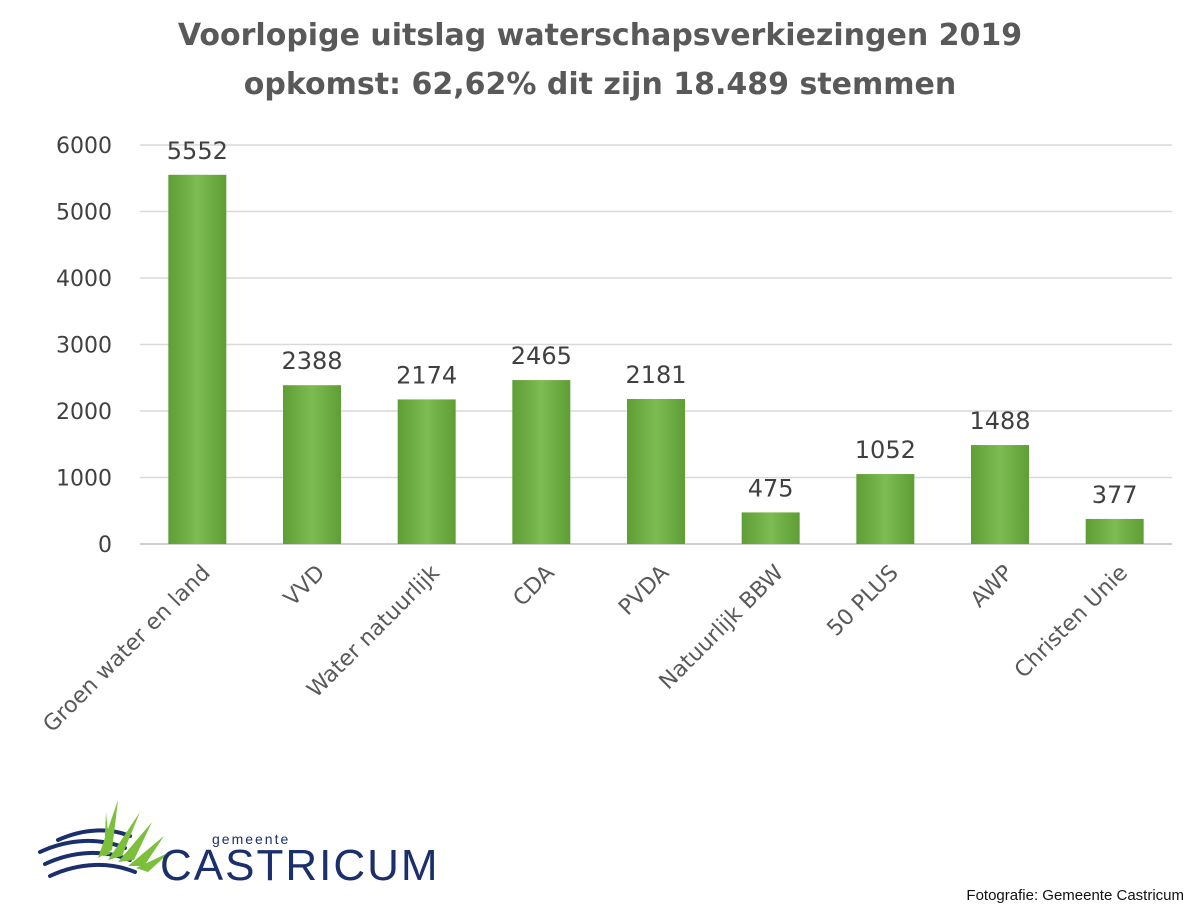  What do you see at coordinates (863, 601) in the screenshot?
I see `x-tick-label: 50 PLUS` at bounding box center [863, 601].